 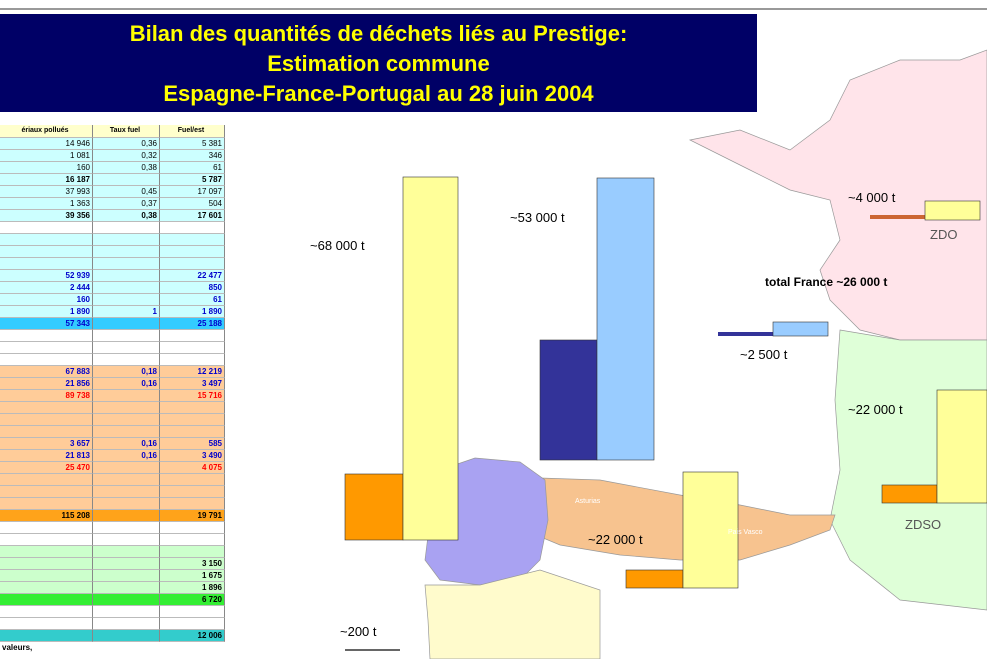 I want to click on table-row: 25 470 4 075, so click(x=112, y=468).